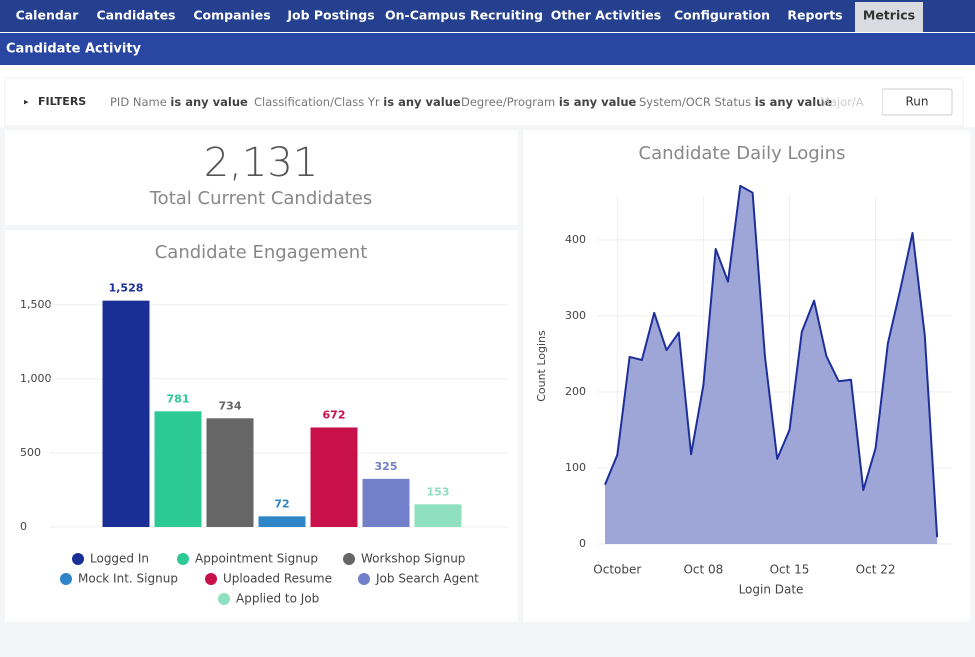  I want to click on x-axis-label: Login Date, so click(771, 590).